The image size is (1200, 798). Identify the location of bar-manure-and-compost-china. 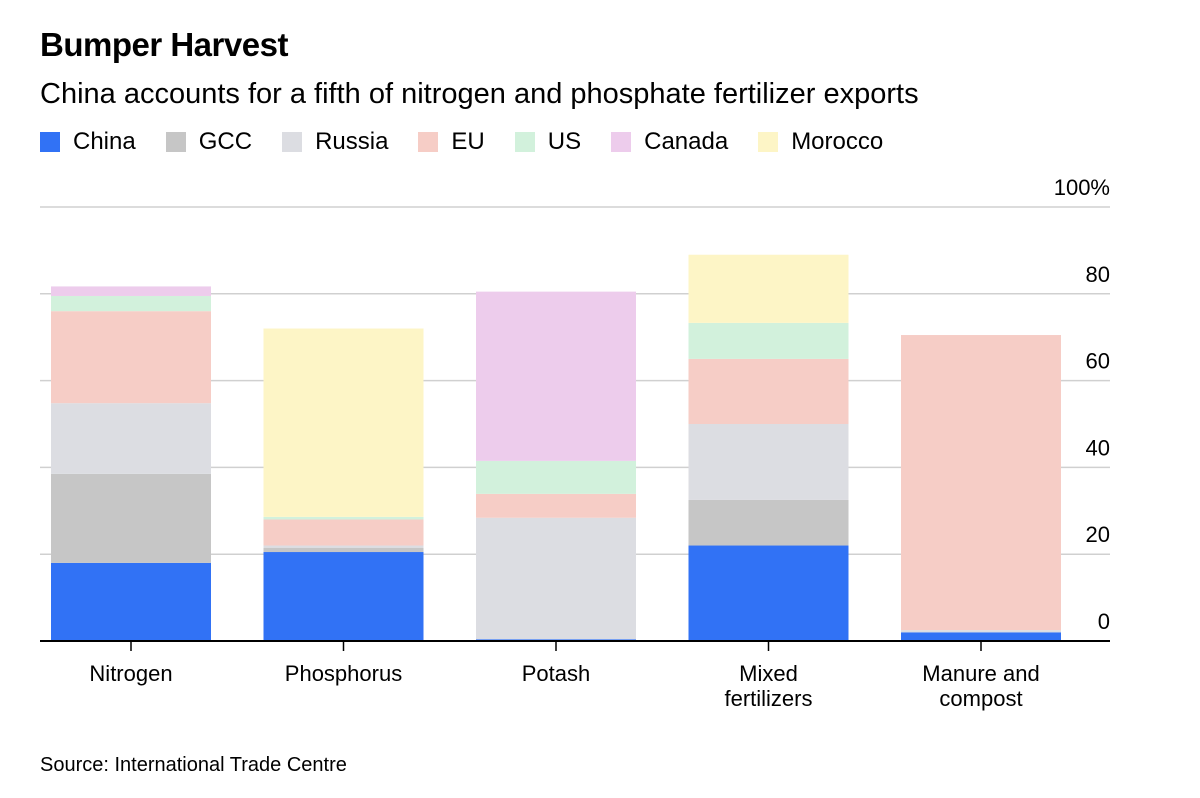
(981, 636).